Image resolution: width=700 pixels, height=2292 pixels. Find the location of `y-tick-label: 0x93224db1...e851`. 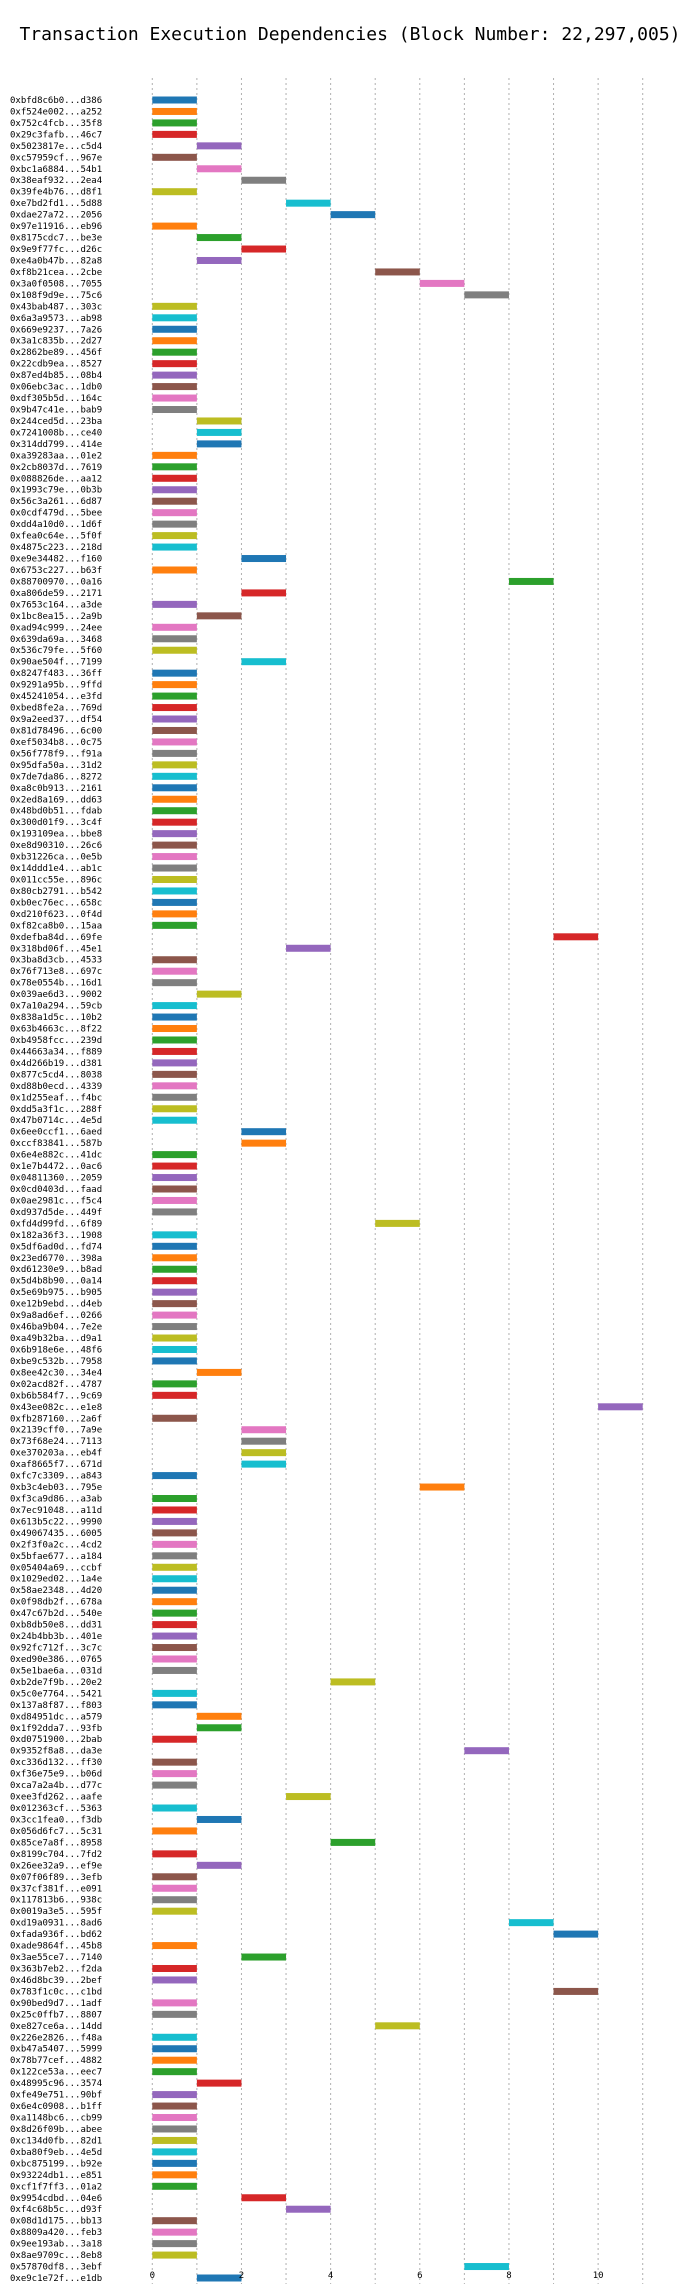

y-tick-label: 0x93224db1...e851 is located at coordinates (56, 2176).